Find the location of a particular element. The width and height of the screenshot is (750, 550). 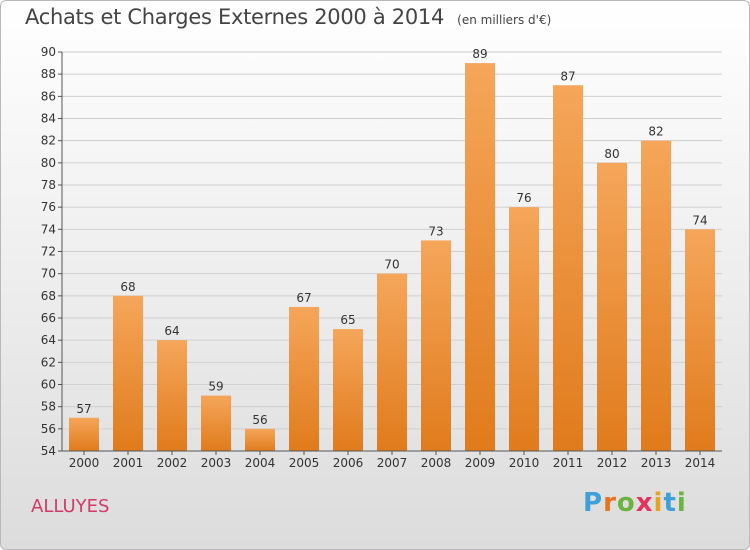

bar-2004 is located at coordinates (260, 439).